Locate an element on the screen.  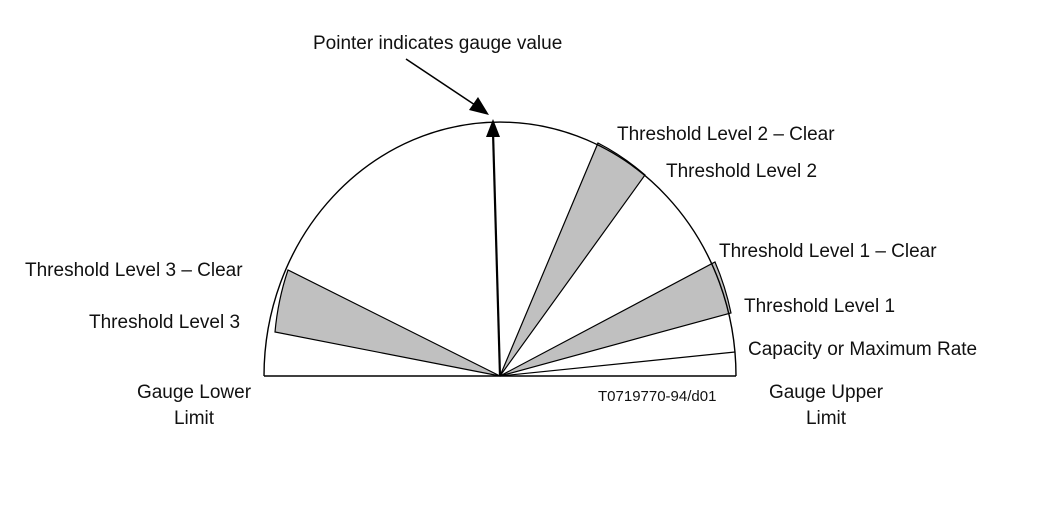
radial-lines is located at coordinates (617, 364).